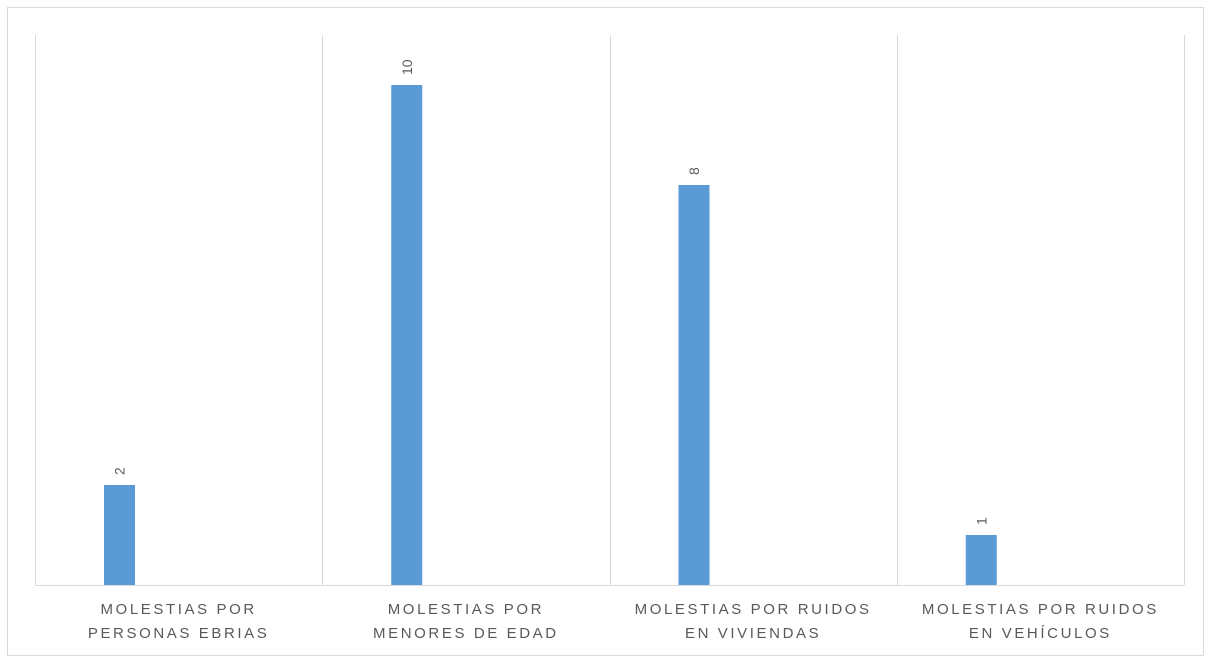 This screenshot has width=1213, height=664. Describe the element at coordinates (407, 67) in the screenshot. I see `data-label: 10` at that location.